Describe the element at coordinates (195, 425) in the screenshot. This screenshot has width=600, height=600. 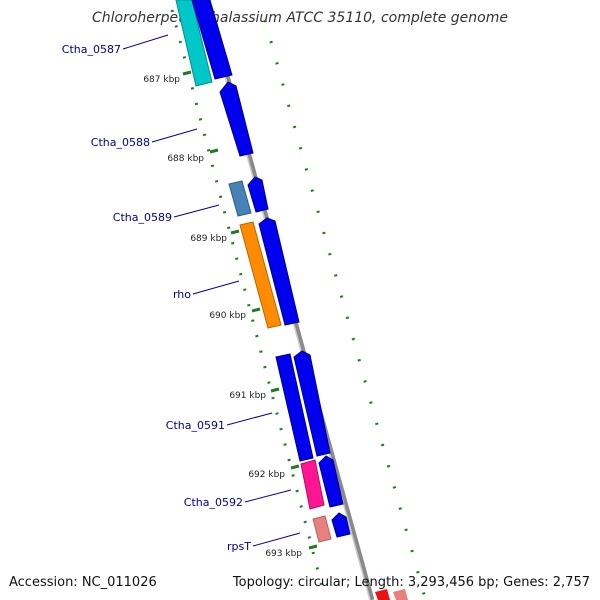
I see `gene-label-ctha-0591: Ctha_0591` at that location.